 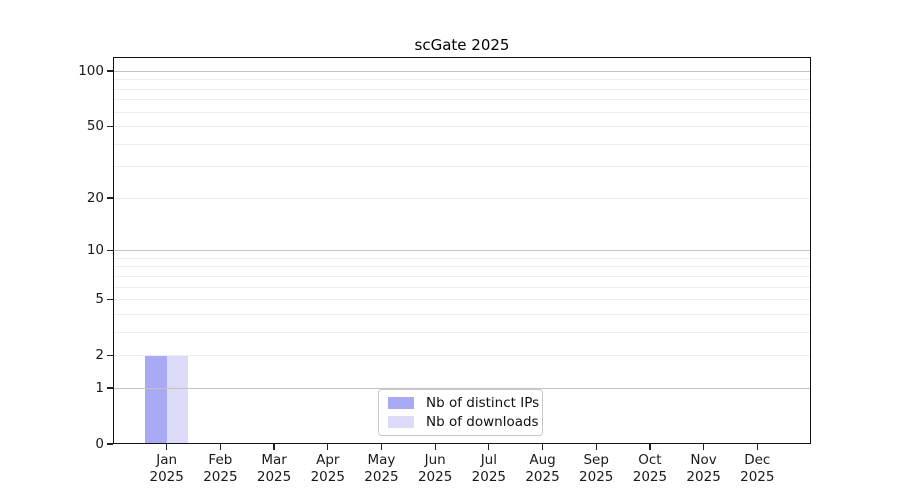 I want to click on x-tick-label: Dec 2025, so click(x=757, y=468).